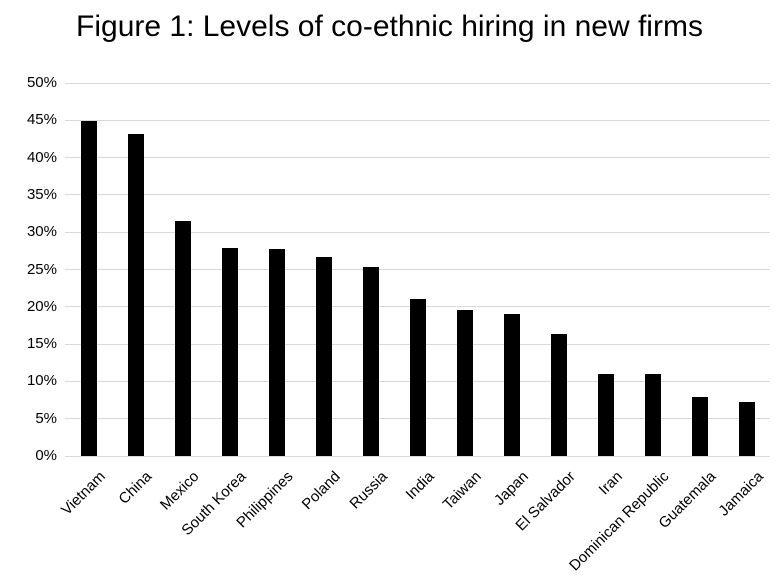 The height and width of the screenshot is (586, 779). I want to click on y-axis-tick-label-30: 30%, so click(41, 232).